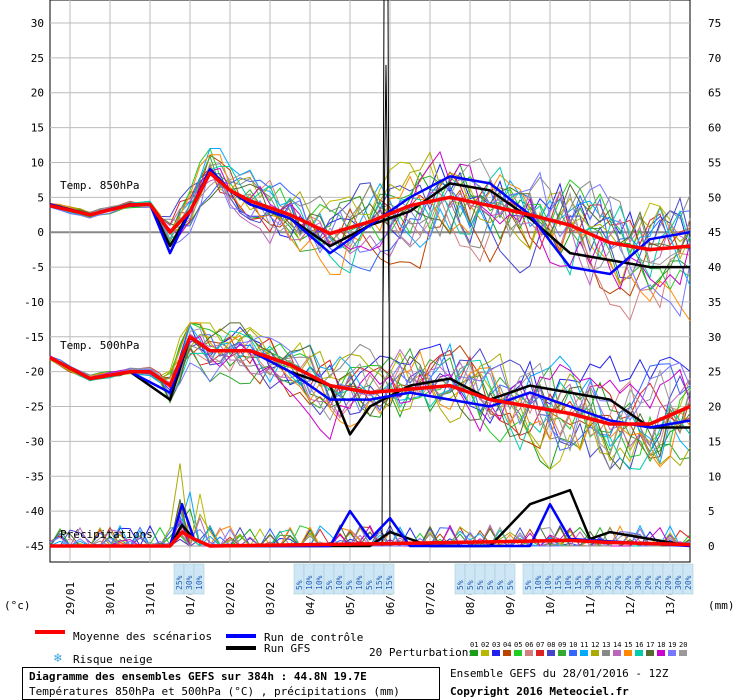  I want to click on y-tick-right: 60, so click(714, 128).